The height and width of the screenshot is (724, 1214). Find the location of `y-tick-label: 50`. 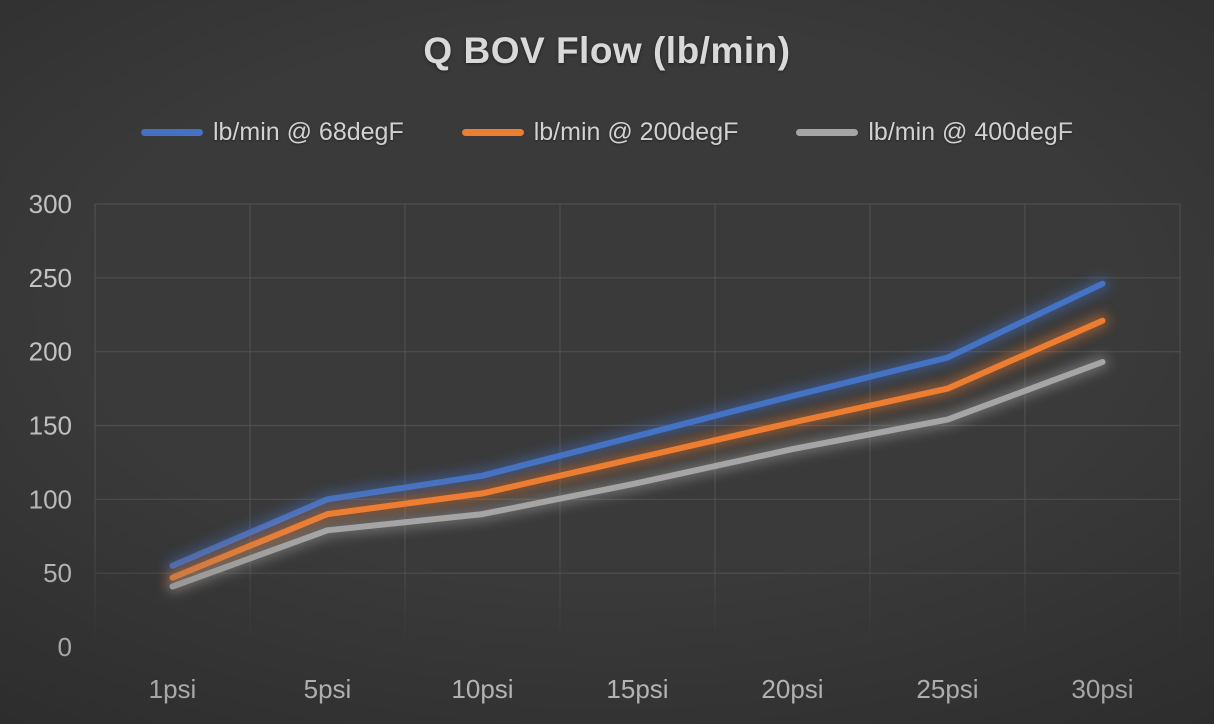

y-tick-label: 50 is located at coordinates (57, 573).